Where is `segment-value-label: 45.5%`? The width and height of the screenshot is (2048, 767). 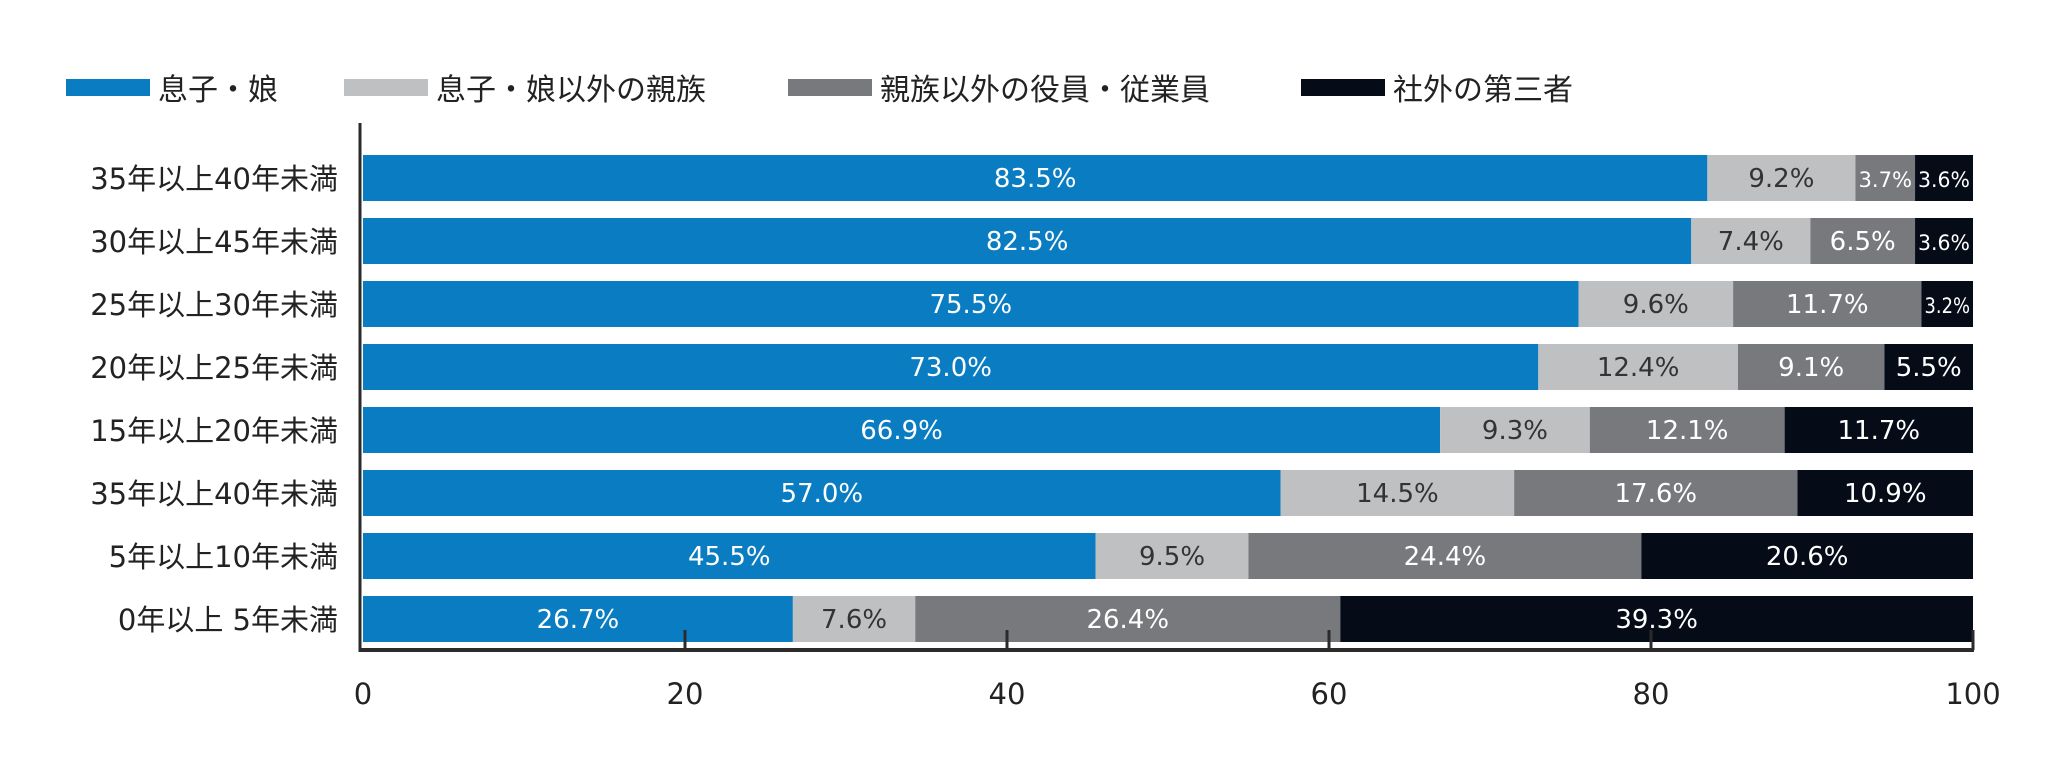 segment-value-label: 45.5% is located at coordinates (729, 557).